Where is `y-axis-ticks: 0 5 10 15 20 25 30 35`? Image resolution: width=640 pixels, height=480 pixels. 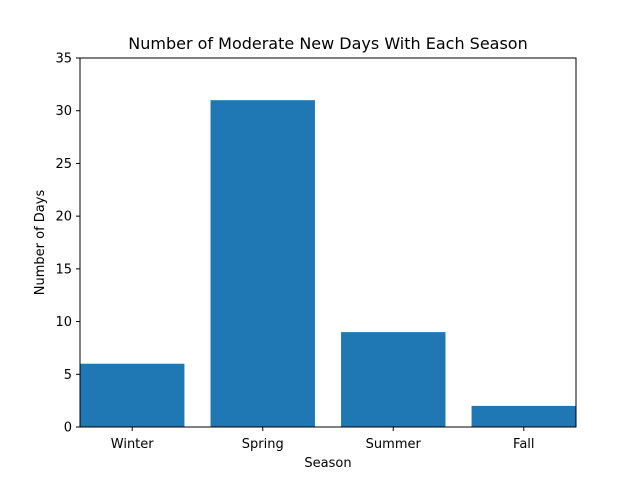 y-axis-ticks: 0 5 10 15 20 25 30 35 is located at coordinates (67, 244).